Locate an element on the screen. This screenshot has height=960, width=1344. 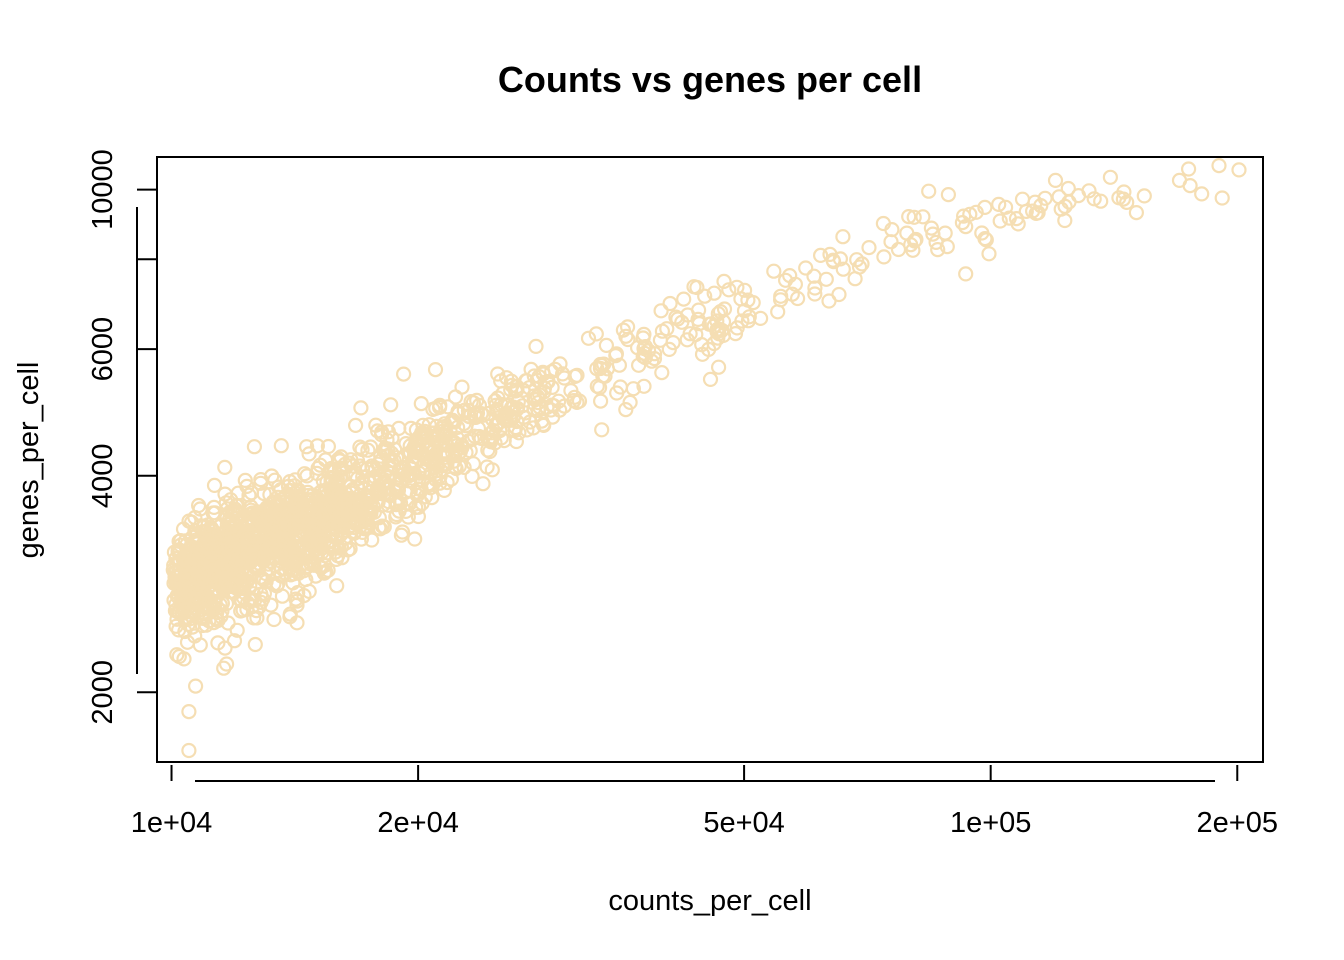
y-tick-label: 10000 is located at coordinates (103, 189).